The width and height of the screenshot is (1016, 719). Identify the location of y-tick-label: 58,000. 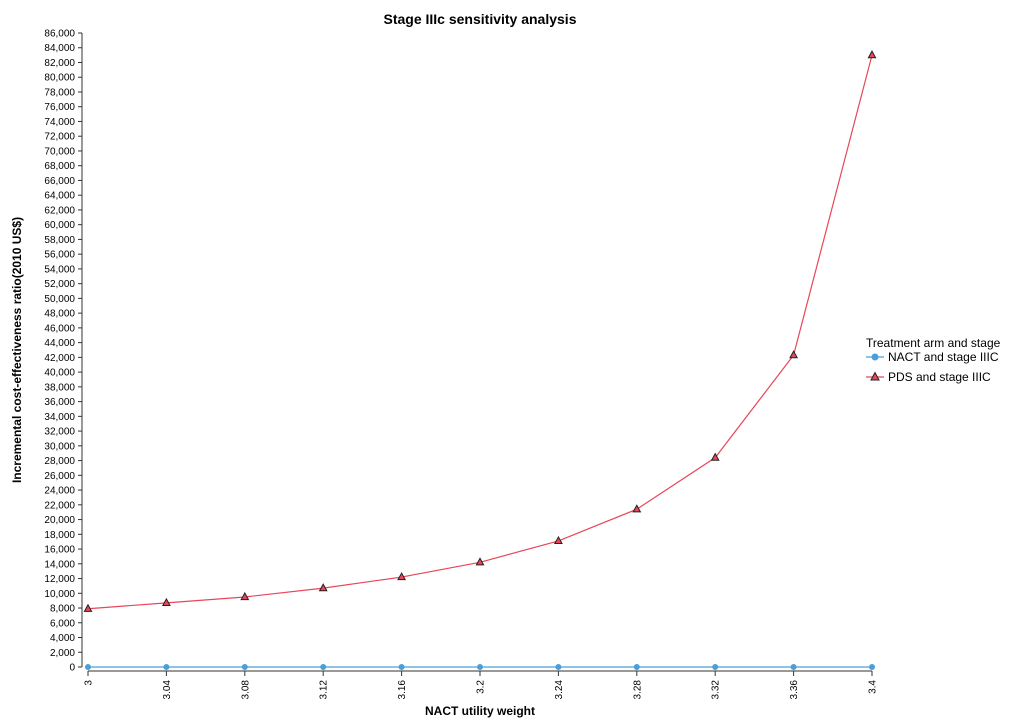
(59, 240).